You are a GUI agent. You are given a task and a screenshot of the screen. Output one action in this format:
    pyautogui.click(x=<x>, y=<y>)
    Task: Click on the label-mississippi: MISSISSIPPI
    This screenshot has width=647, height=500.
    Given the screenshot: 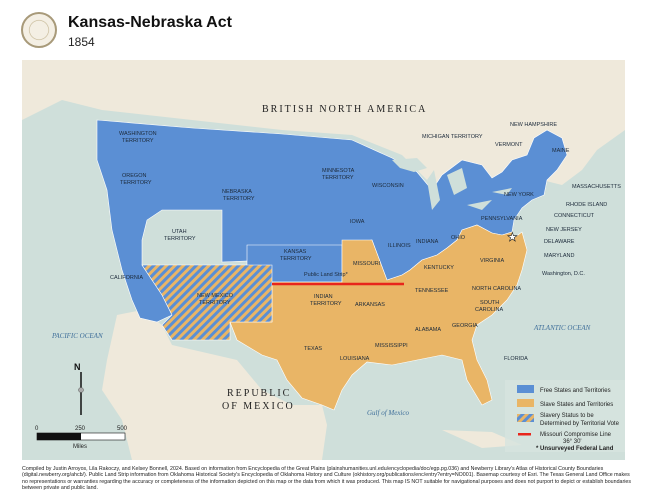 What is the action you would take?
    pyautogui.click(x=391, y=346)
    